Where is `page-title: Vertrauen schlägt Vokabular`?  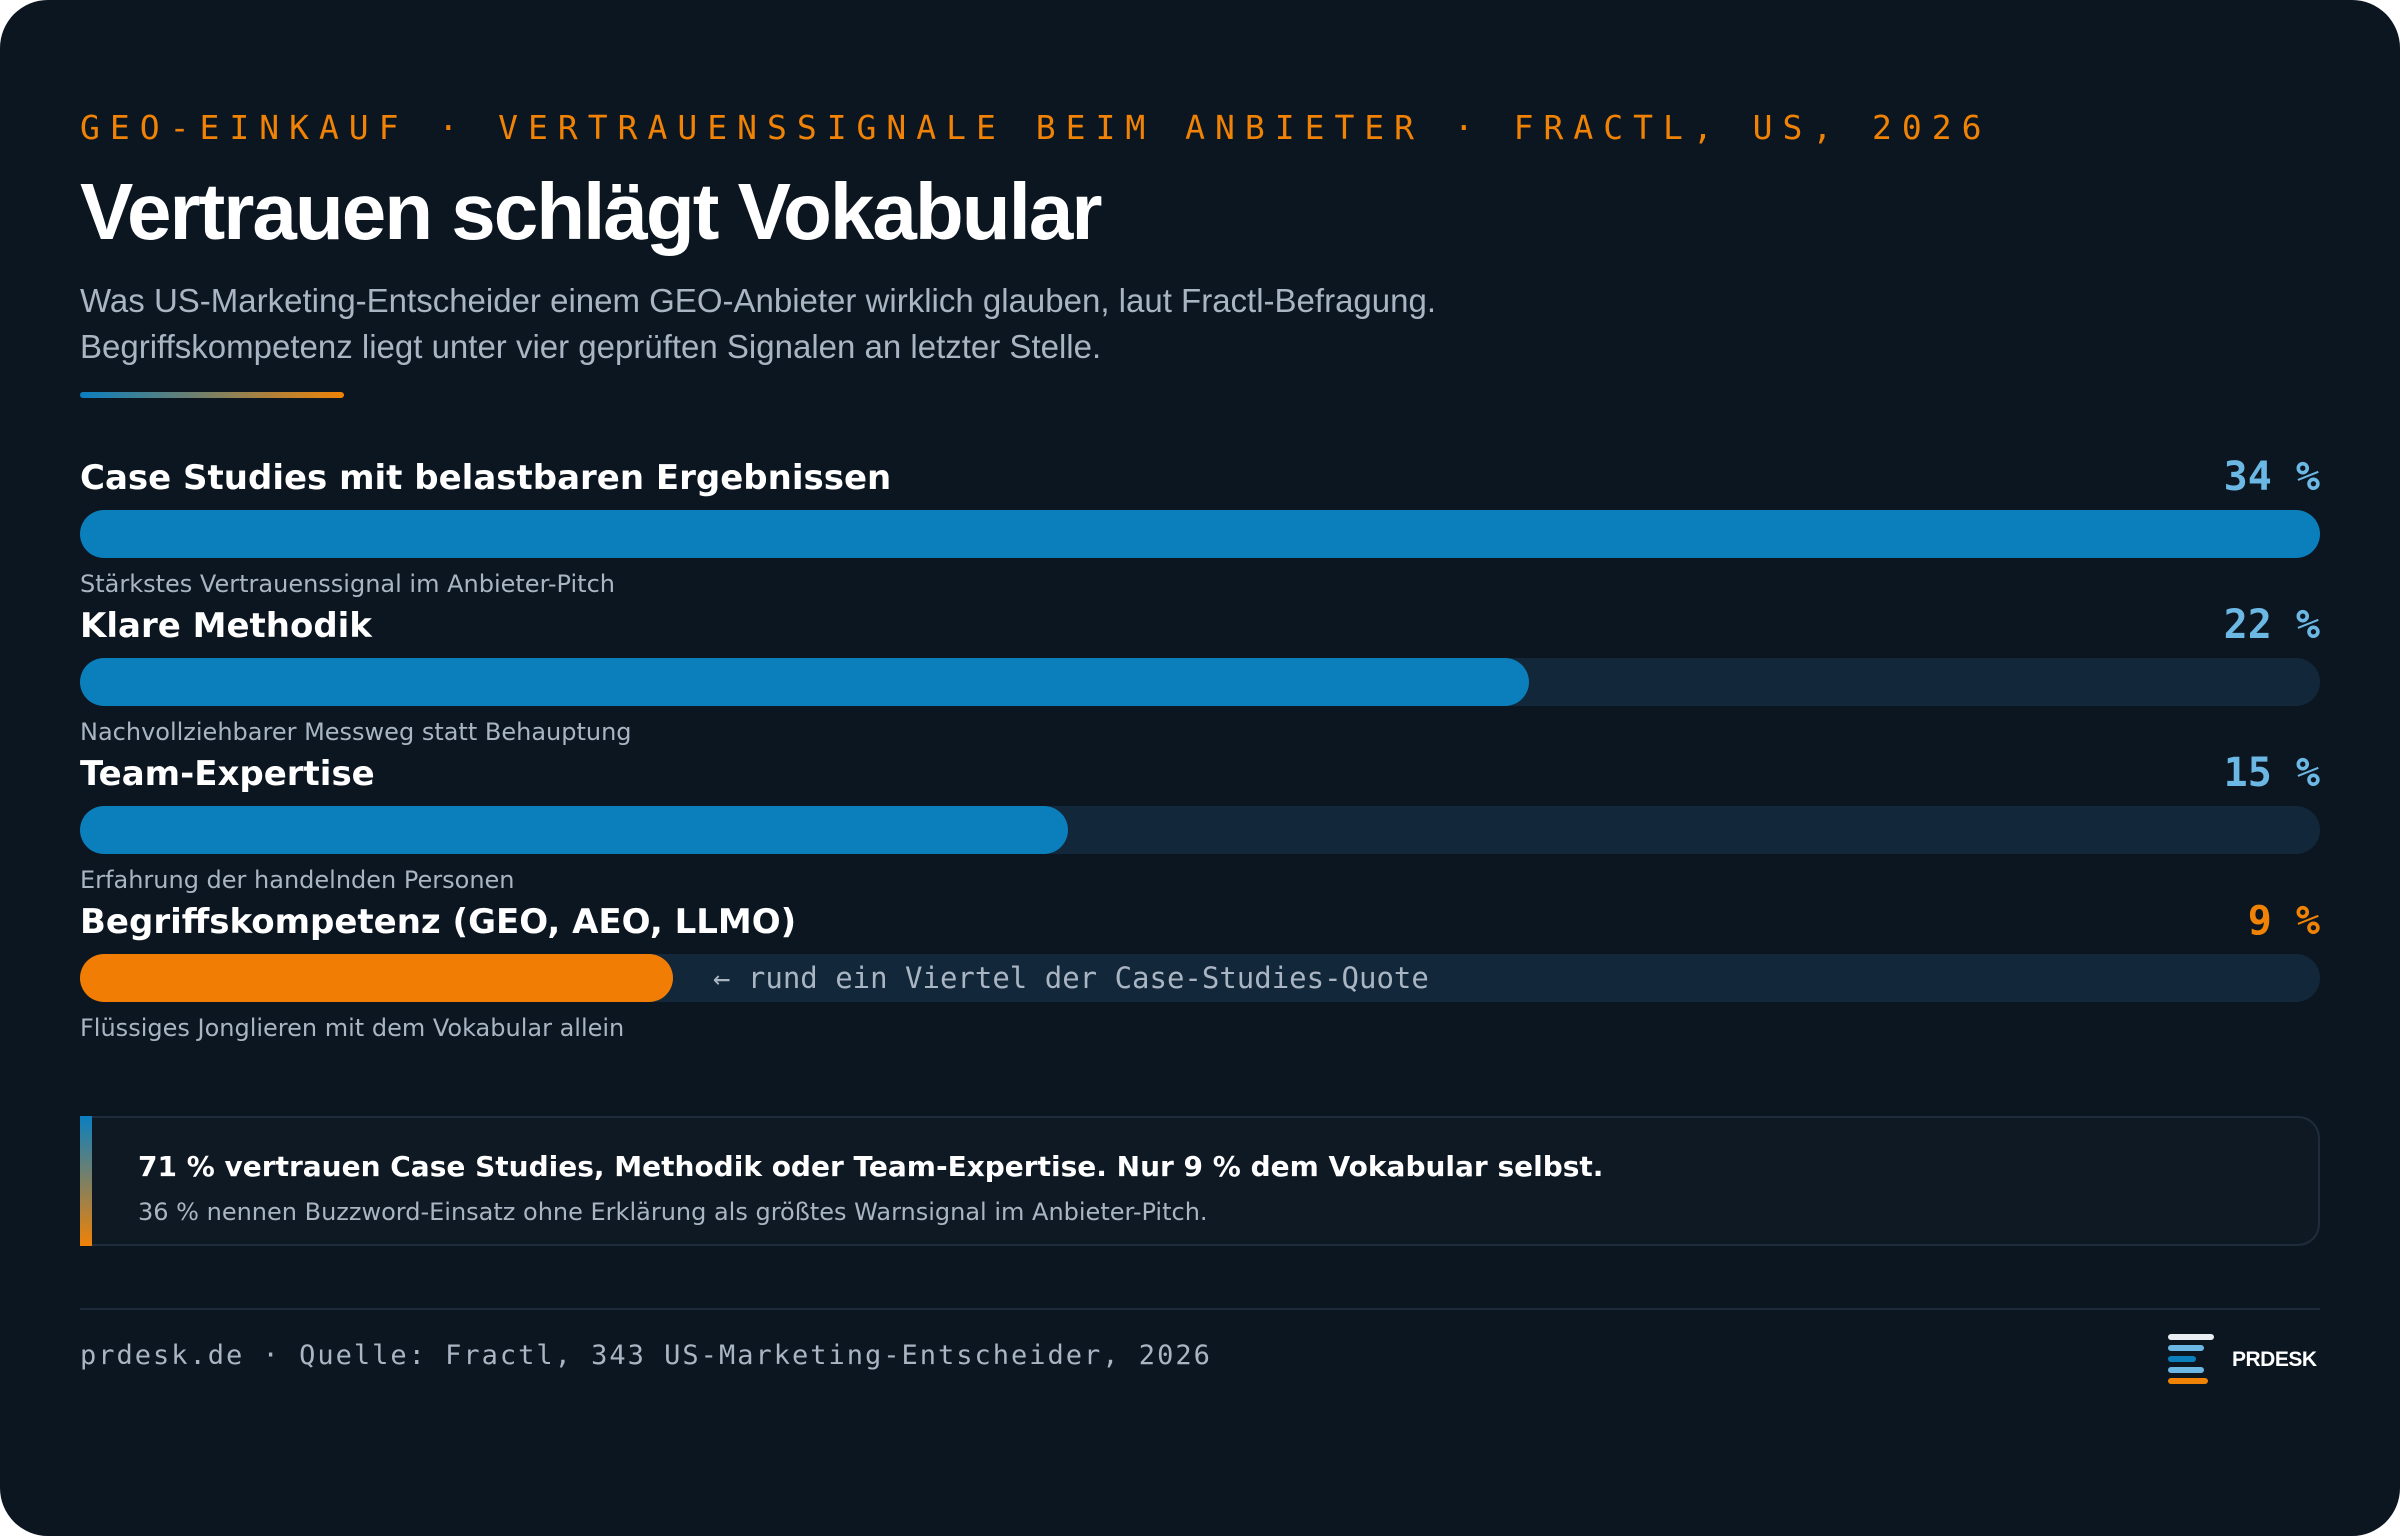 page-title: Vertrauen schlägt Vokabular is located at coordinates (591, 211).